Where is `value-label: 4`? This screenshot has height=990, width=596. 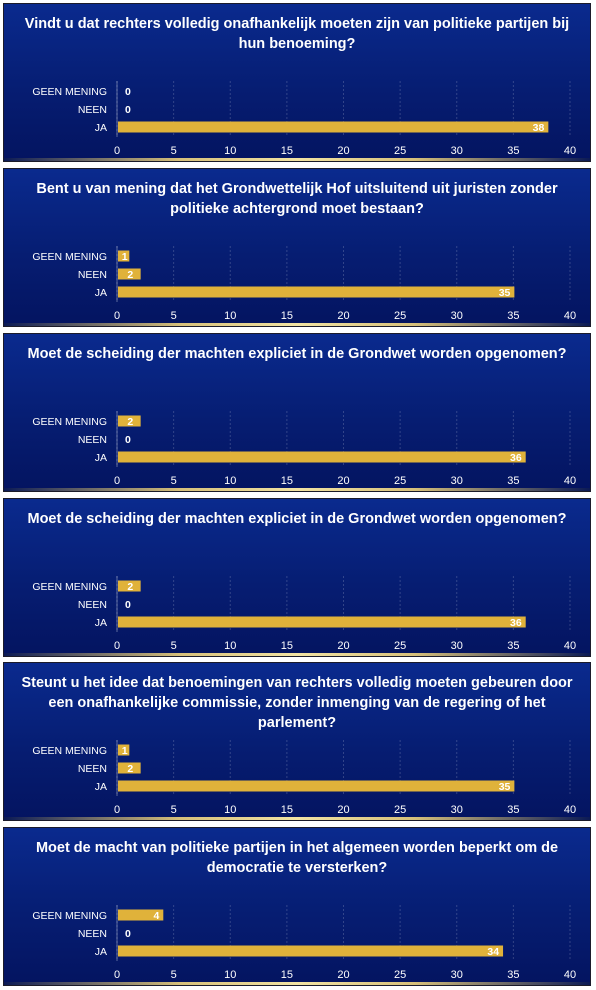
value-label: 4 is located at coordinates (156, 916).